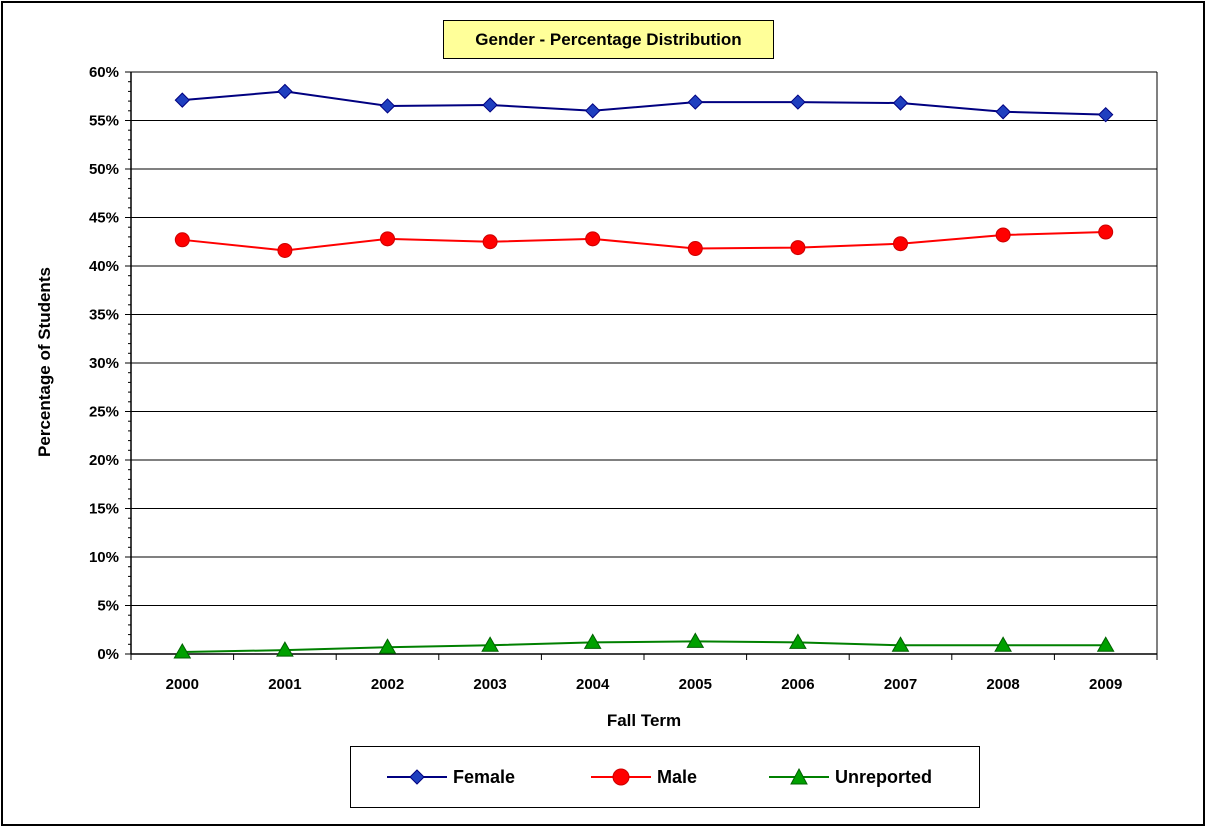 The width and height of the screenshot is (1208, 829). What do you see at coordinates (104, 121) in the screenshot?
I see `y-tick-label: 55%` at bounding box center [104, 121].